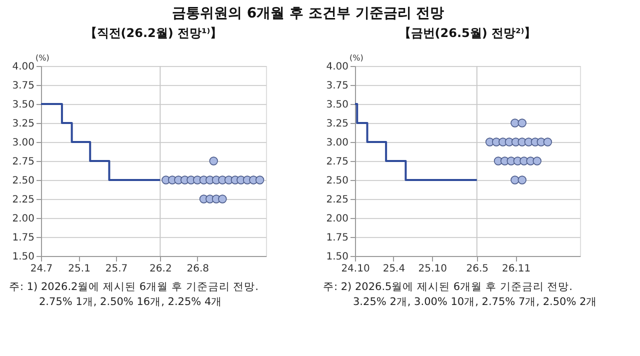 Image resolution: width=640 pixels, height=356 pixels. Describe the element at coordinates (130, 302) in the screenshot. I see `text: 2.75% 1개, 2.50% 16개, 2.25% 4개` at that location.